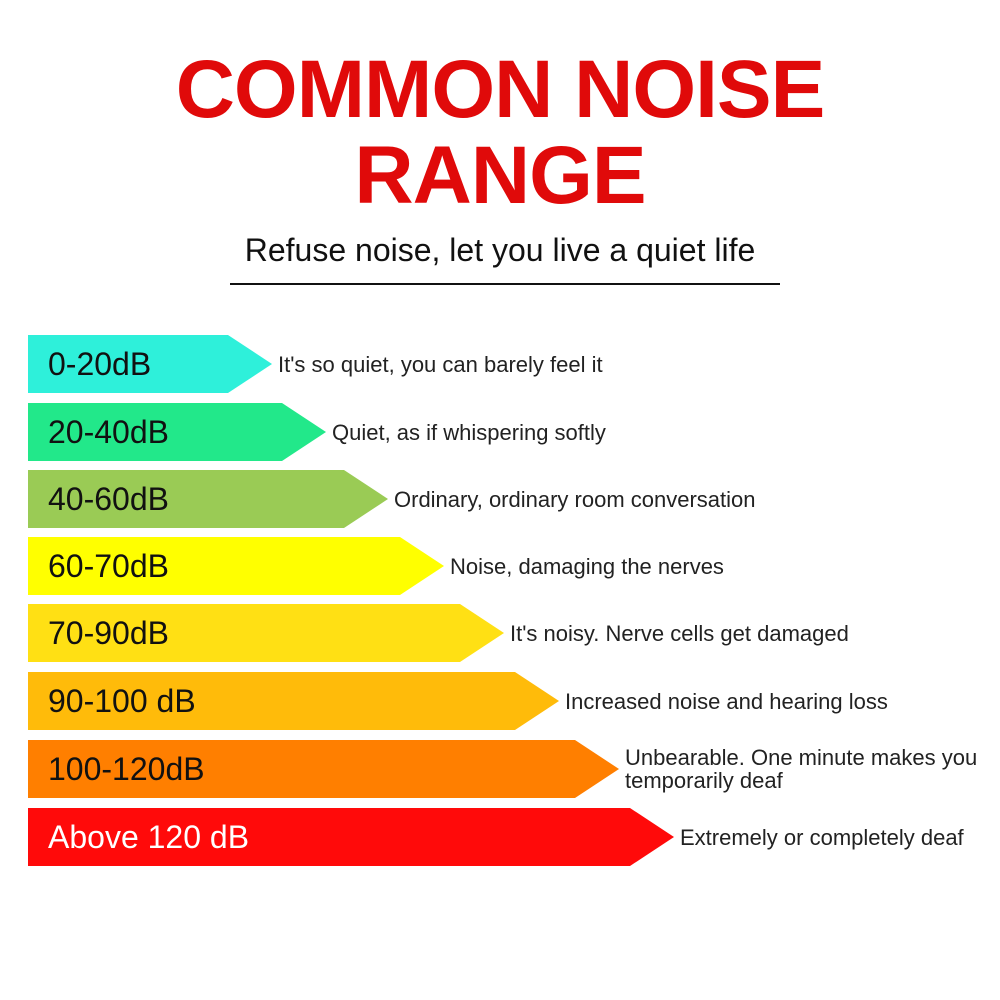 This screenshot has width=1000, height=1000. I want to click on level-description: Increased noise and hearing loss, so click(726, 701).